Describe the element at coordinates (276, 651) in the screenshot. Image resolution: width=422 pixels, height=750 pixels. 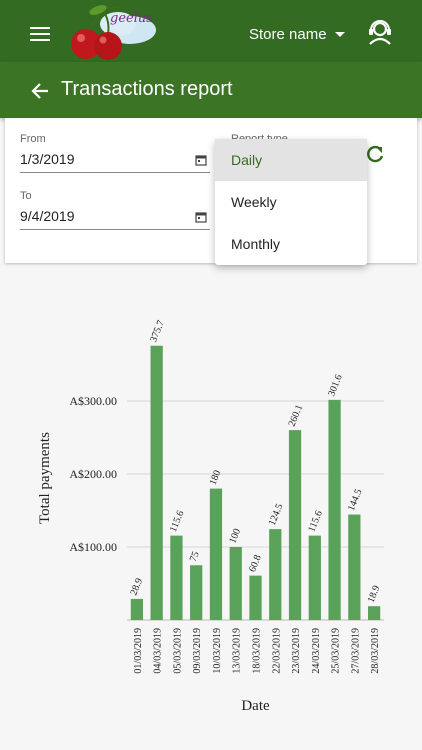
I see `x-tick-label: 22/03/2019` at that location.